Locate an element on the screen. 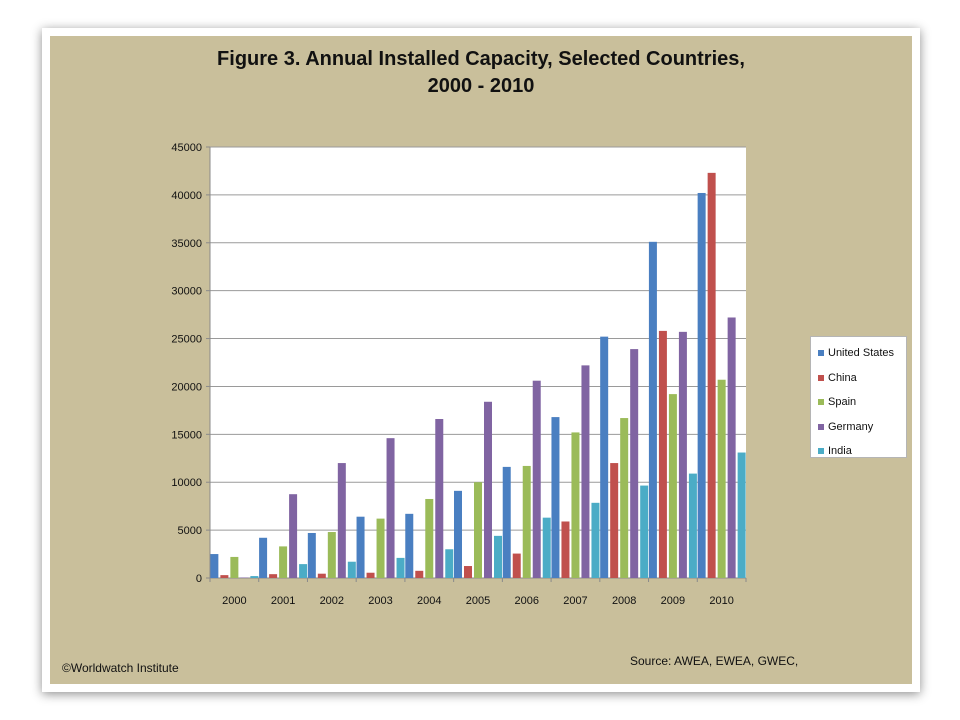  y-tick-label: 20000 is located at coordinates (186, 387).